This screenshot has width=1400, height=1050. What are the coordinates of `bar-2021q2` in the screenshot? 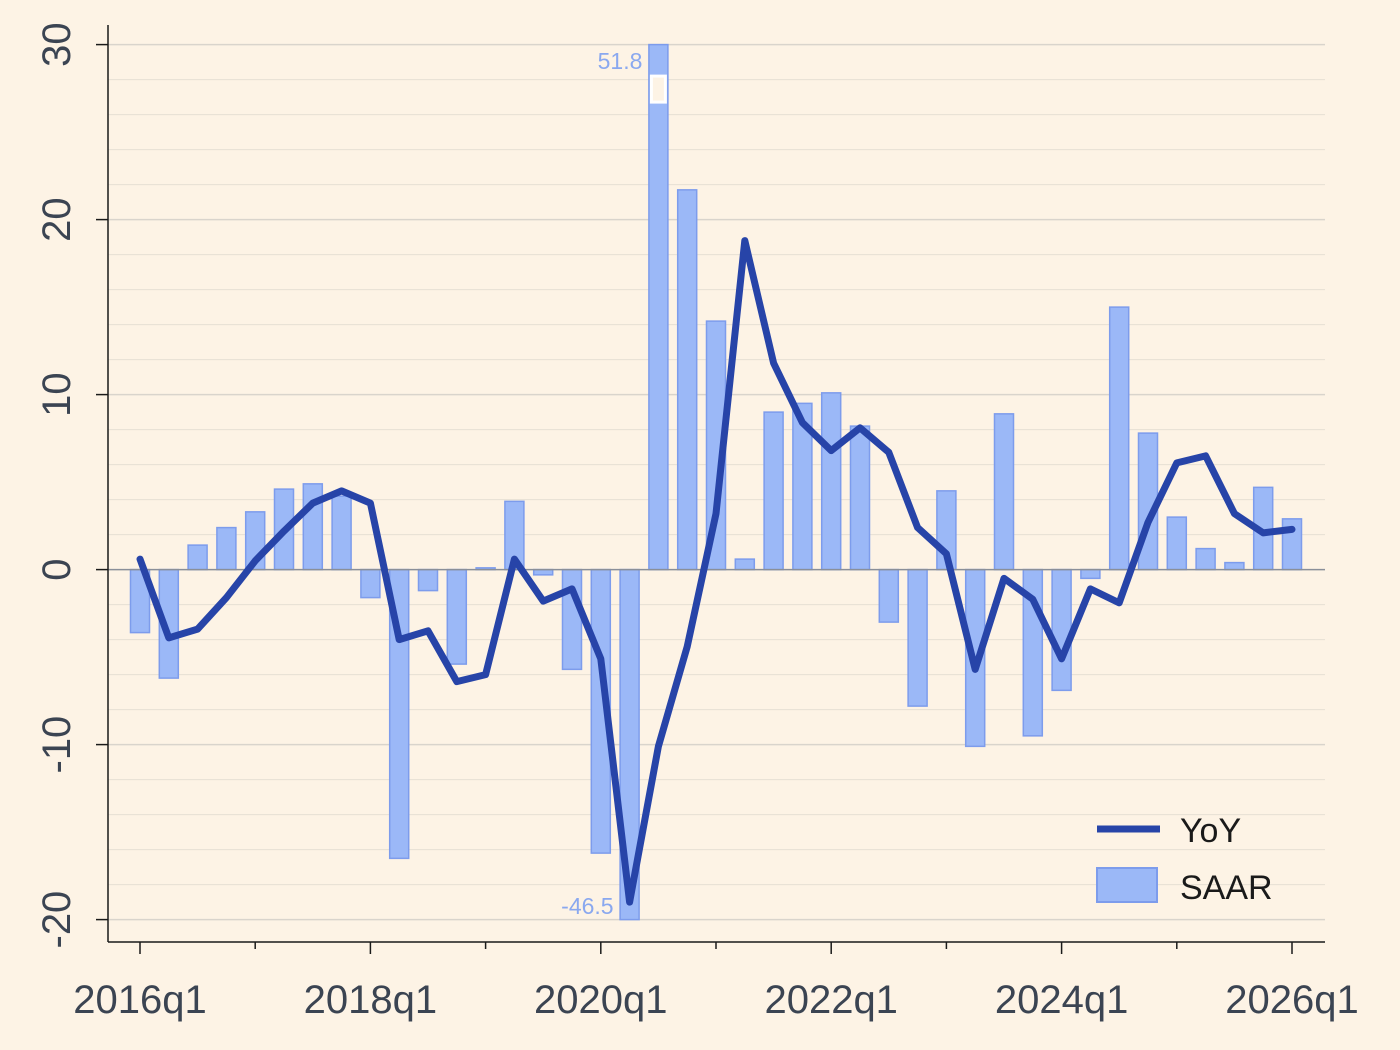 It's located at (745, 564).